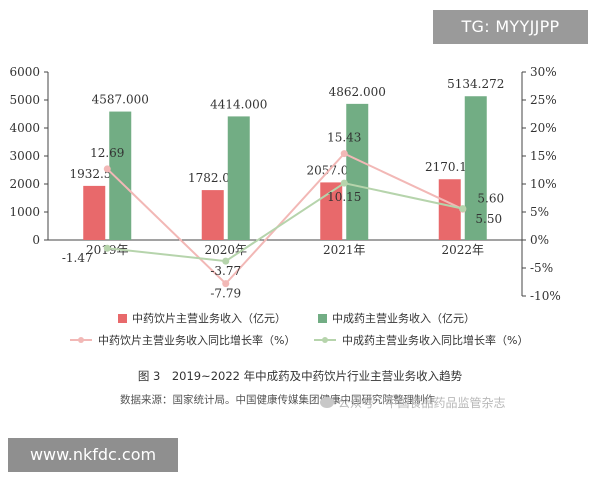  Describe the element at coordinates (344, 197) in the screenshot. I see `line-value-label: 10.15` at that location.